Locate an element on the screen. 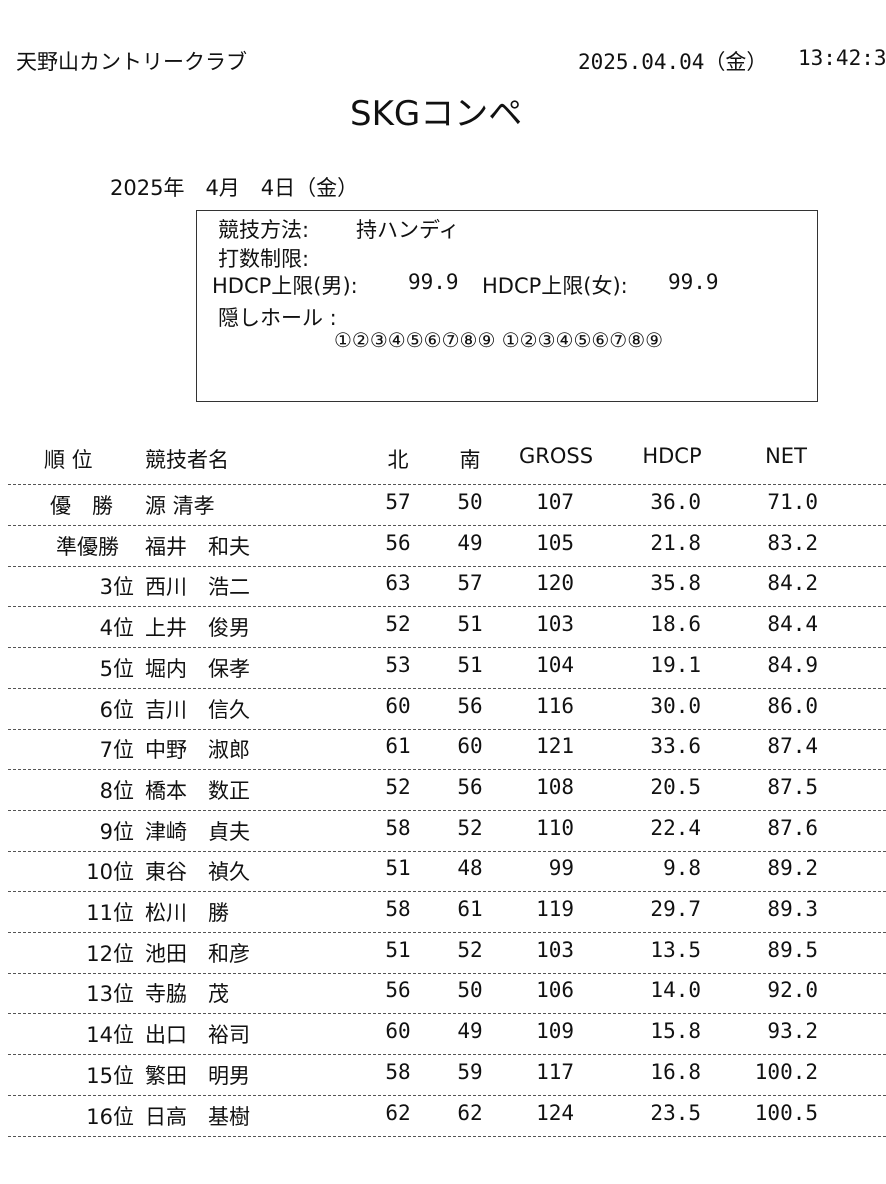 This screenshot has height=1184, width=886. gross-cell: 110 is located at coordinates (555, 827).